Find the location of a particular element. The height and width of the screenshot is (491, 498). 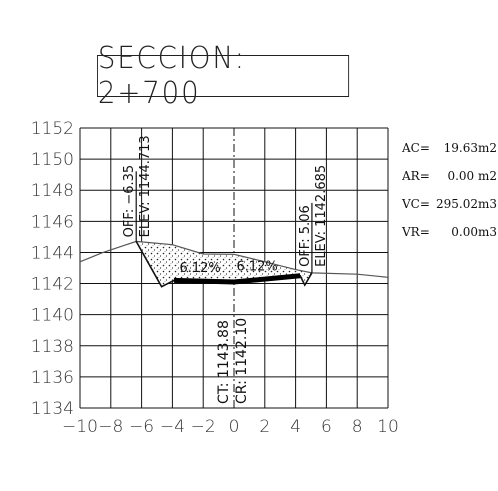

y-tick-label: 1134 is located at coordinates (52, 409).